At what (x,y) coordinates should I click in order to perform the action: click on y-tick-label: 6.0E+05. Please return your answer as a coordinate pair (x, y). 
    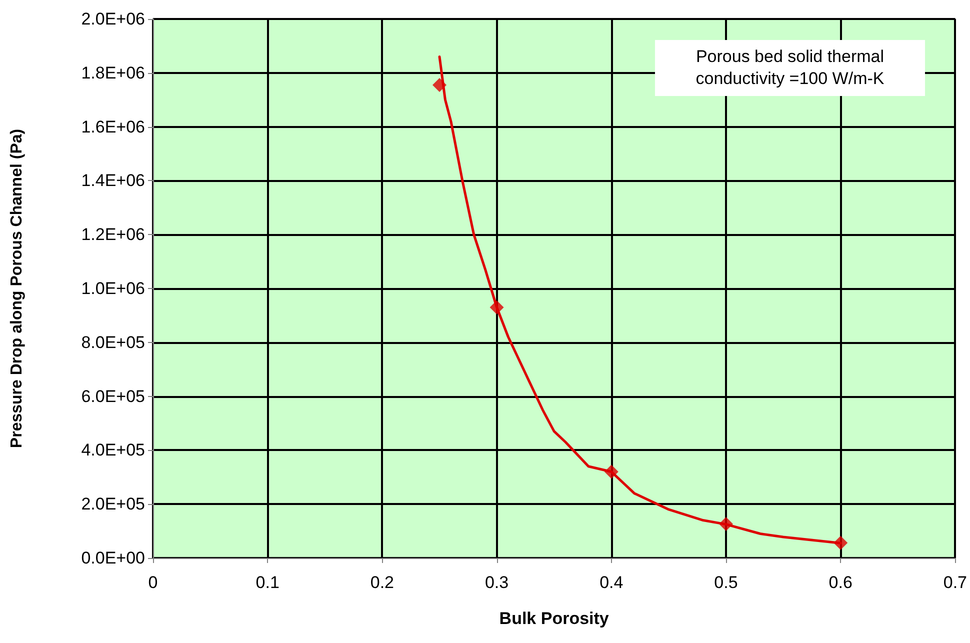
    Looking at the image, I should click on (113, 396).